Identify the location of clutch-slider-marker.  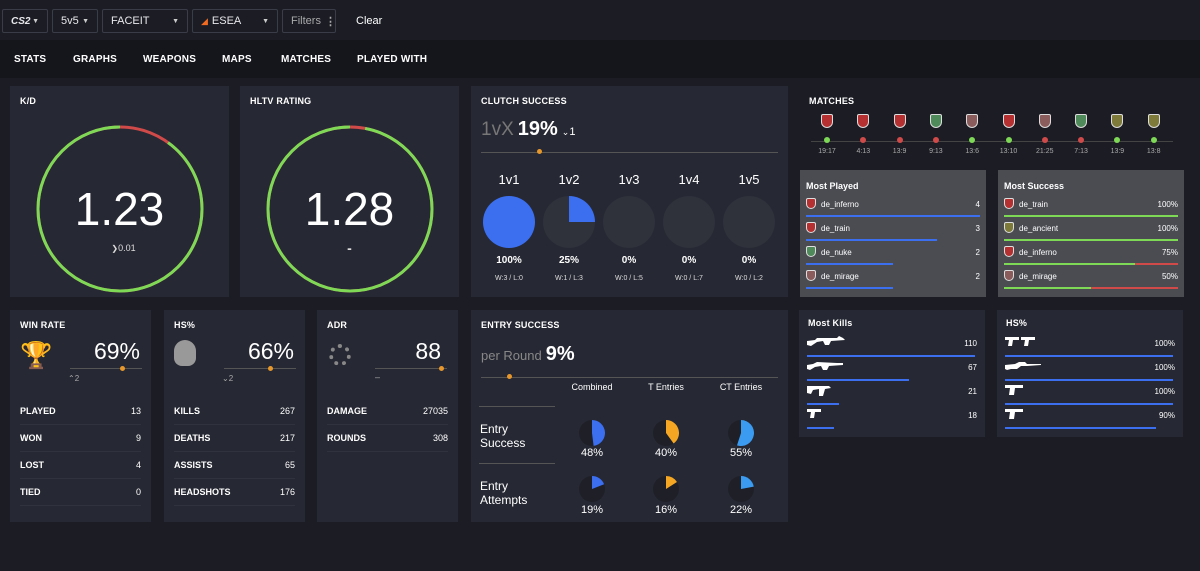
(539, 151).